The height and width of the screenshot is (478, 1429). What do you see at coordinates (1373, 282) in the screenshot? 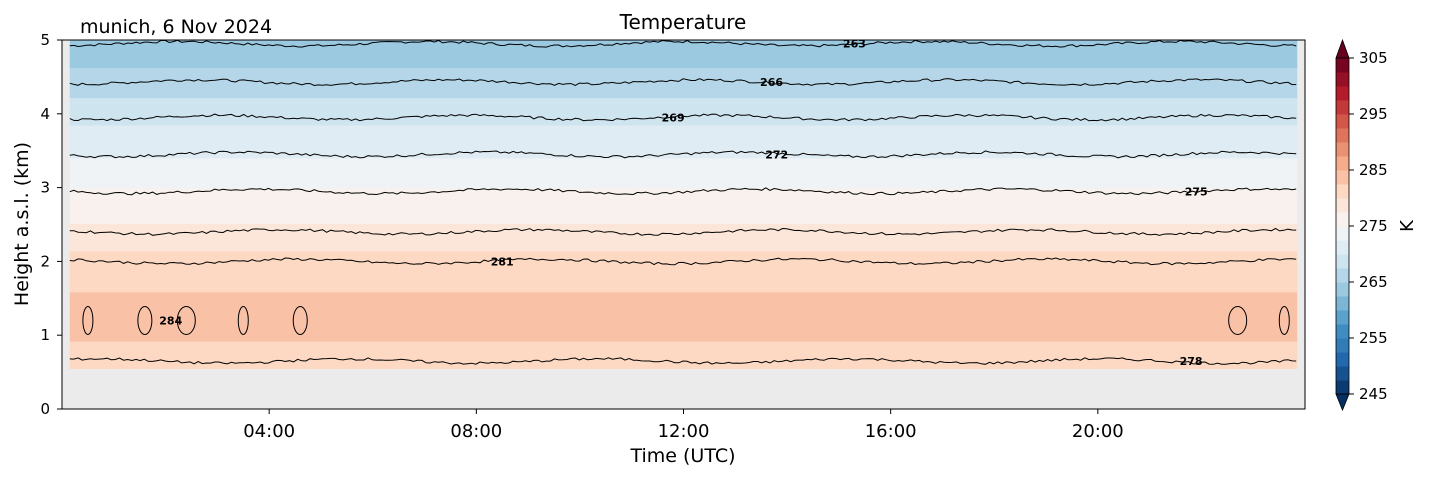
I see `colorbar-tick-label: 265` at bounding box center [1373, 282].